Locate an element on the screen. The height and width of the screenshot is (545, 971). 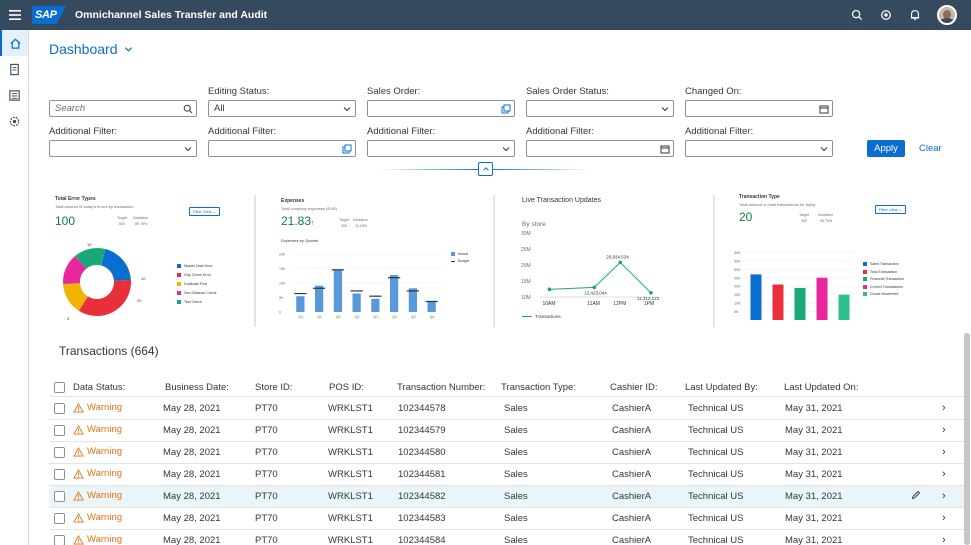
list-icon is located at coordinates (14, 95).